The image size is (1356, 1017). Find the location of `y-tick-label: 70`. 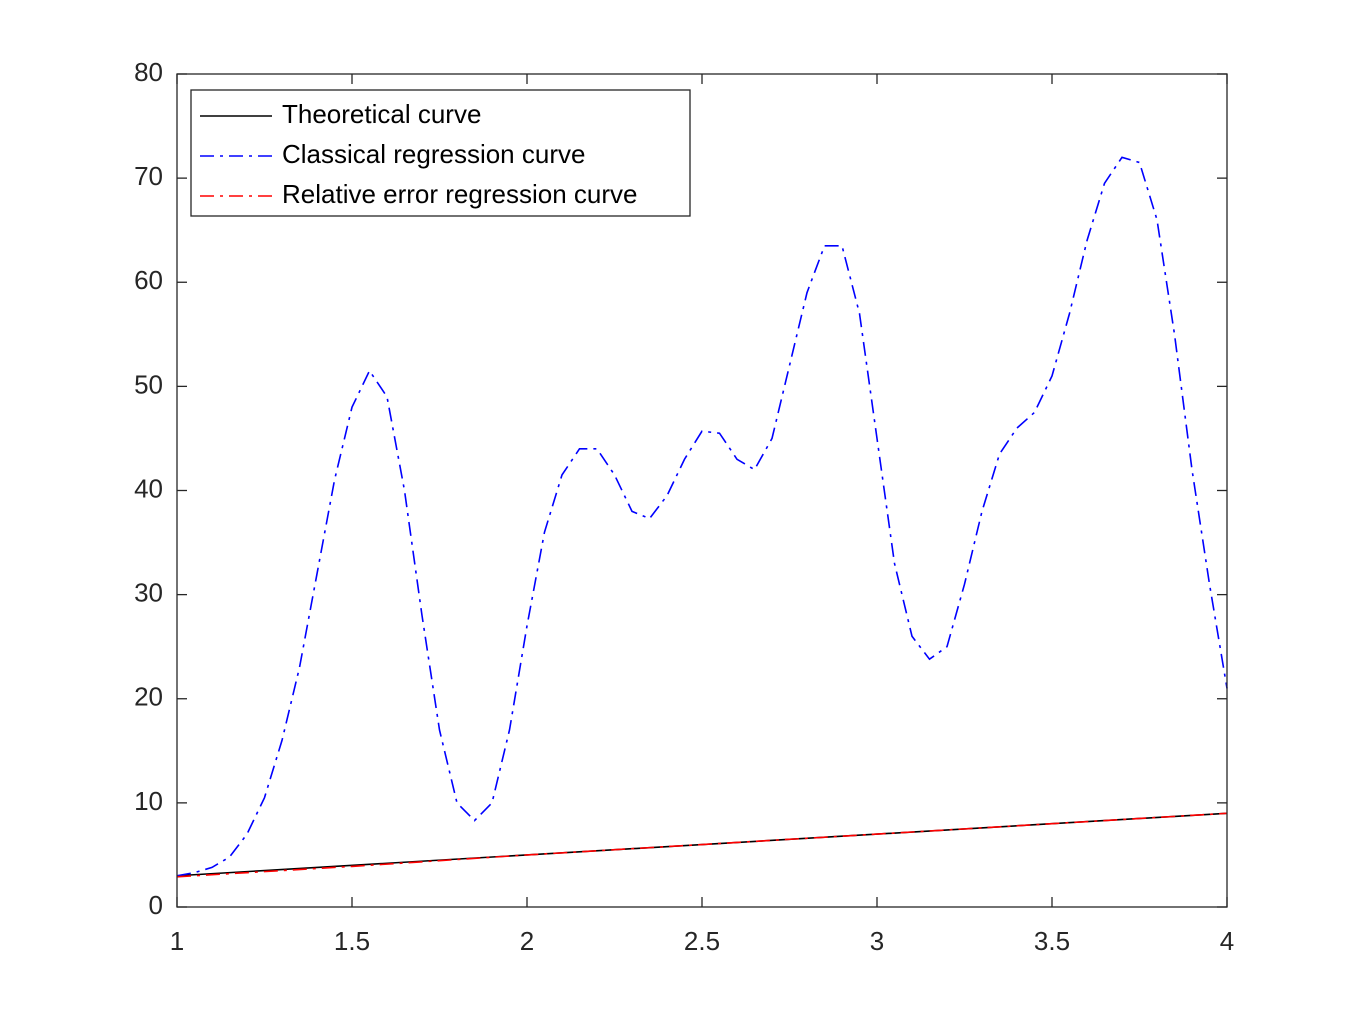

y-tick-label: 70 is located at coordinates (148, 176).